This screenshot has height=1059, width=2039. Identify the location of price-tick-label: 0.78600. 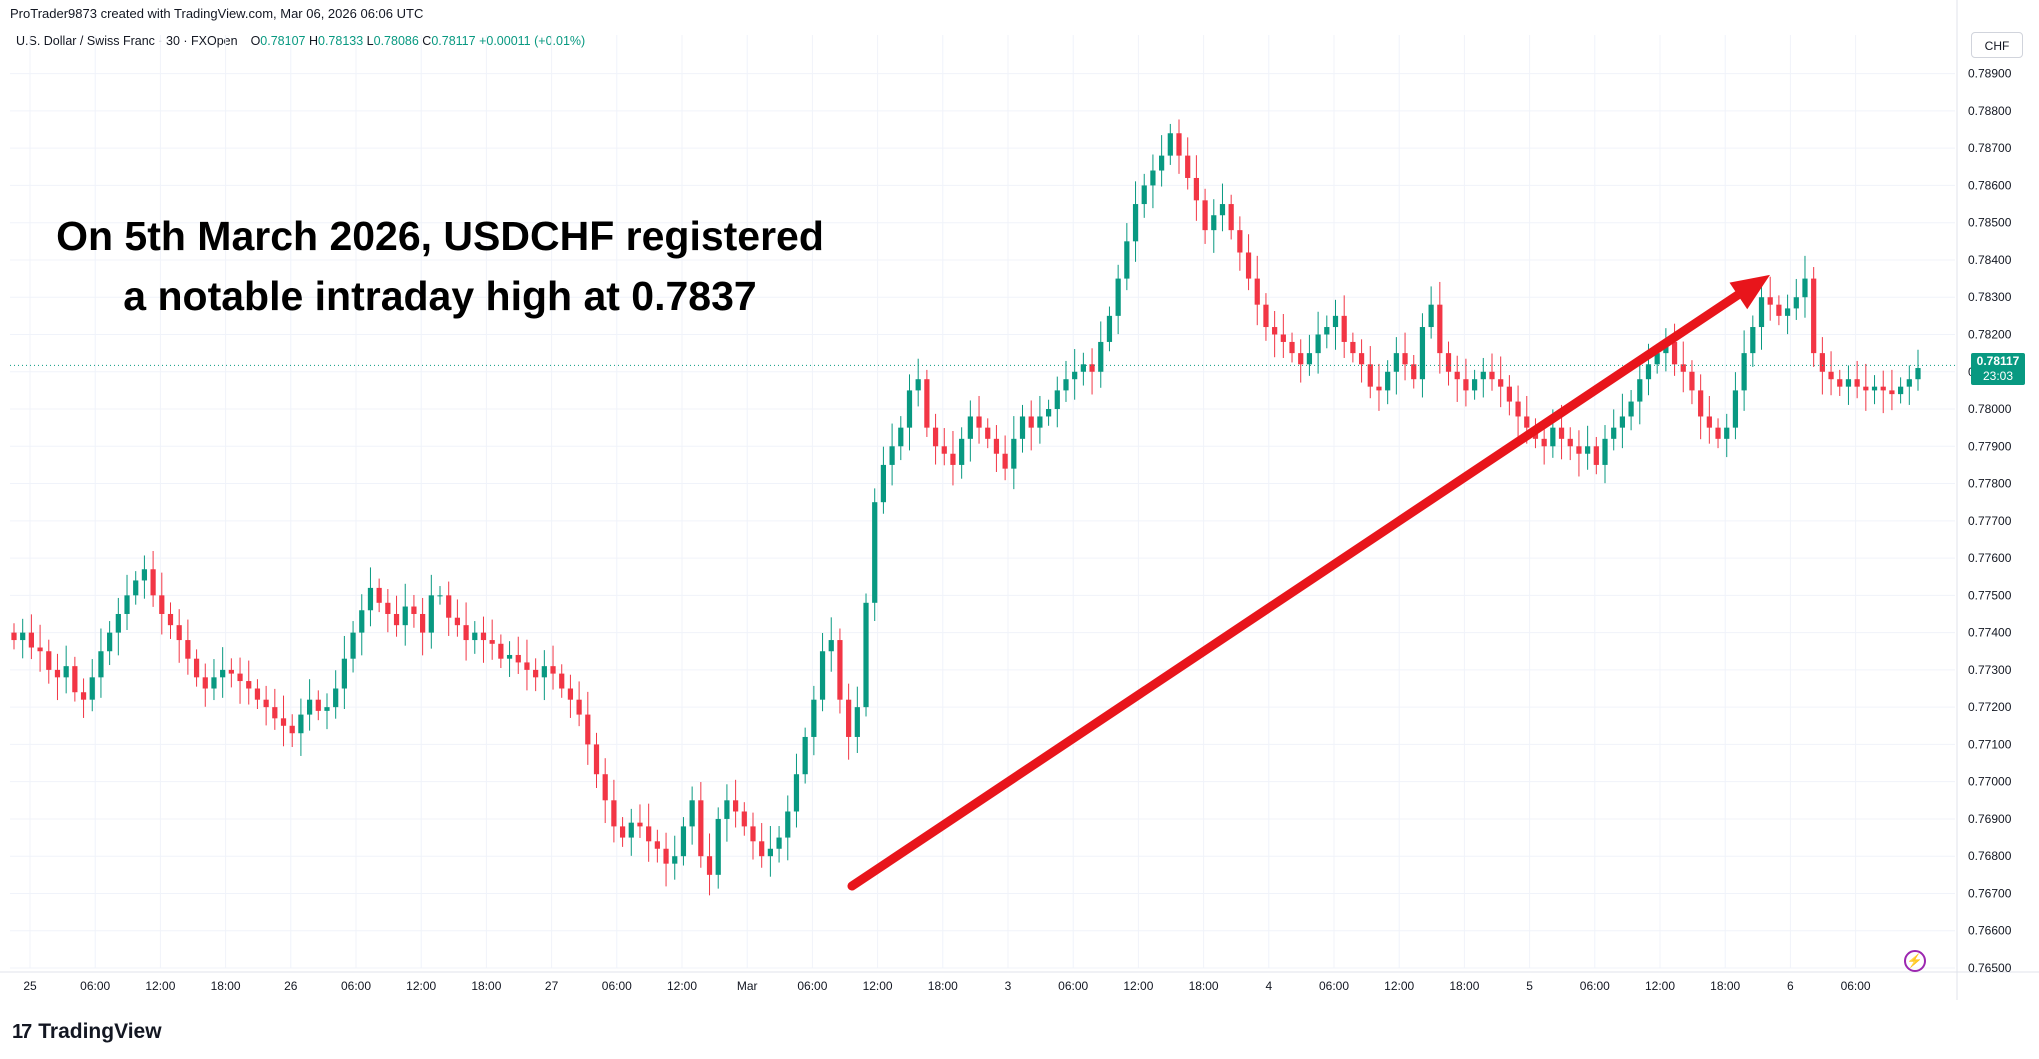
(1990, 185).